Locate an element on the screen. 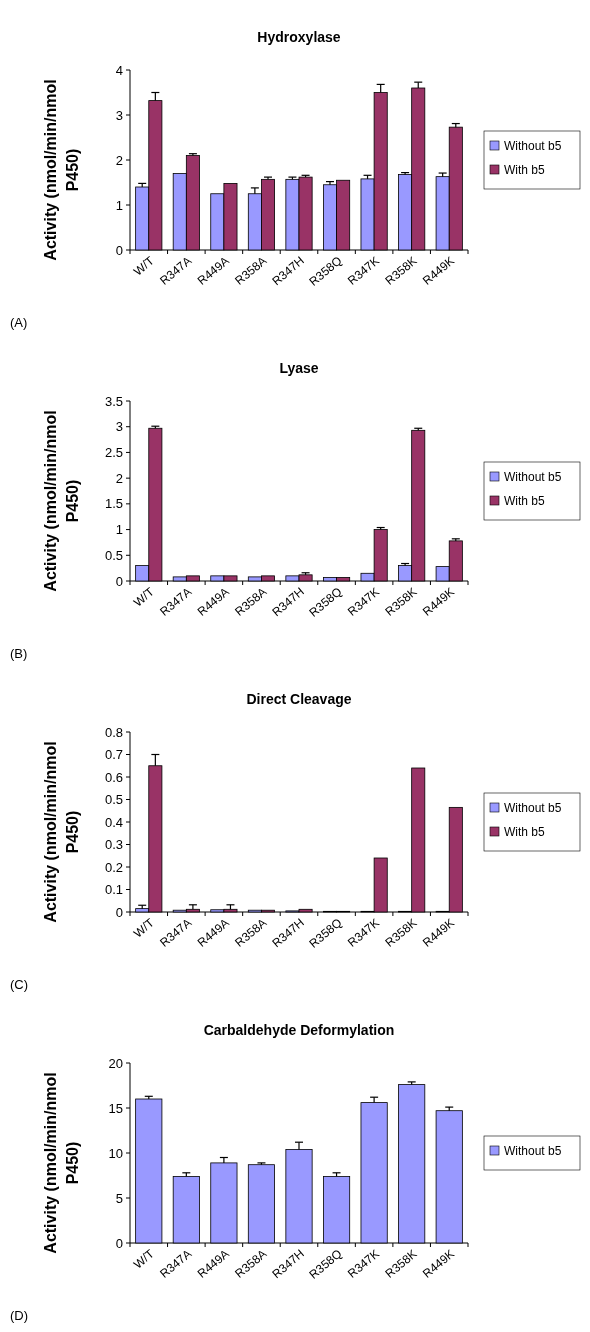 The height and width of the screenshot is (1332, 590). chart-title: Lyase is located at coordinates (299, 368).